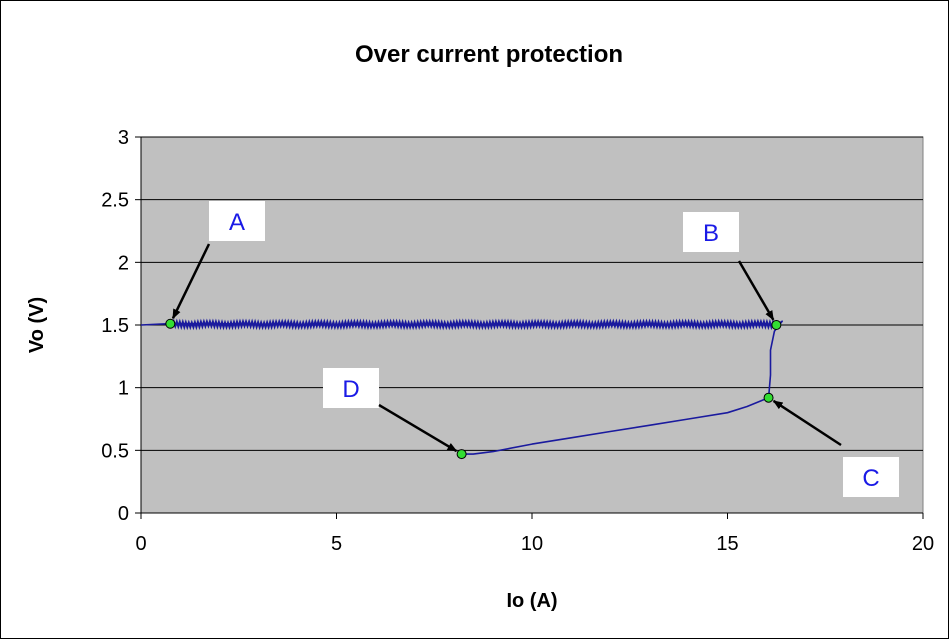  Describe the element at coordinates (115, 201) in the screenshot. I see `y-tick-label-5: 2.5` at that location.